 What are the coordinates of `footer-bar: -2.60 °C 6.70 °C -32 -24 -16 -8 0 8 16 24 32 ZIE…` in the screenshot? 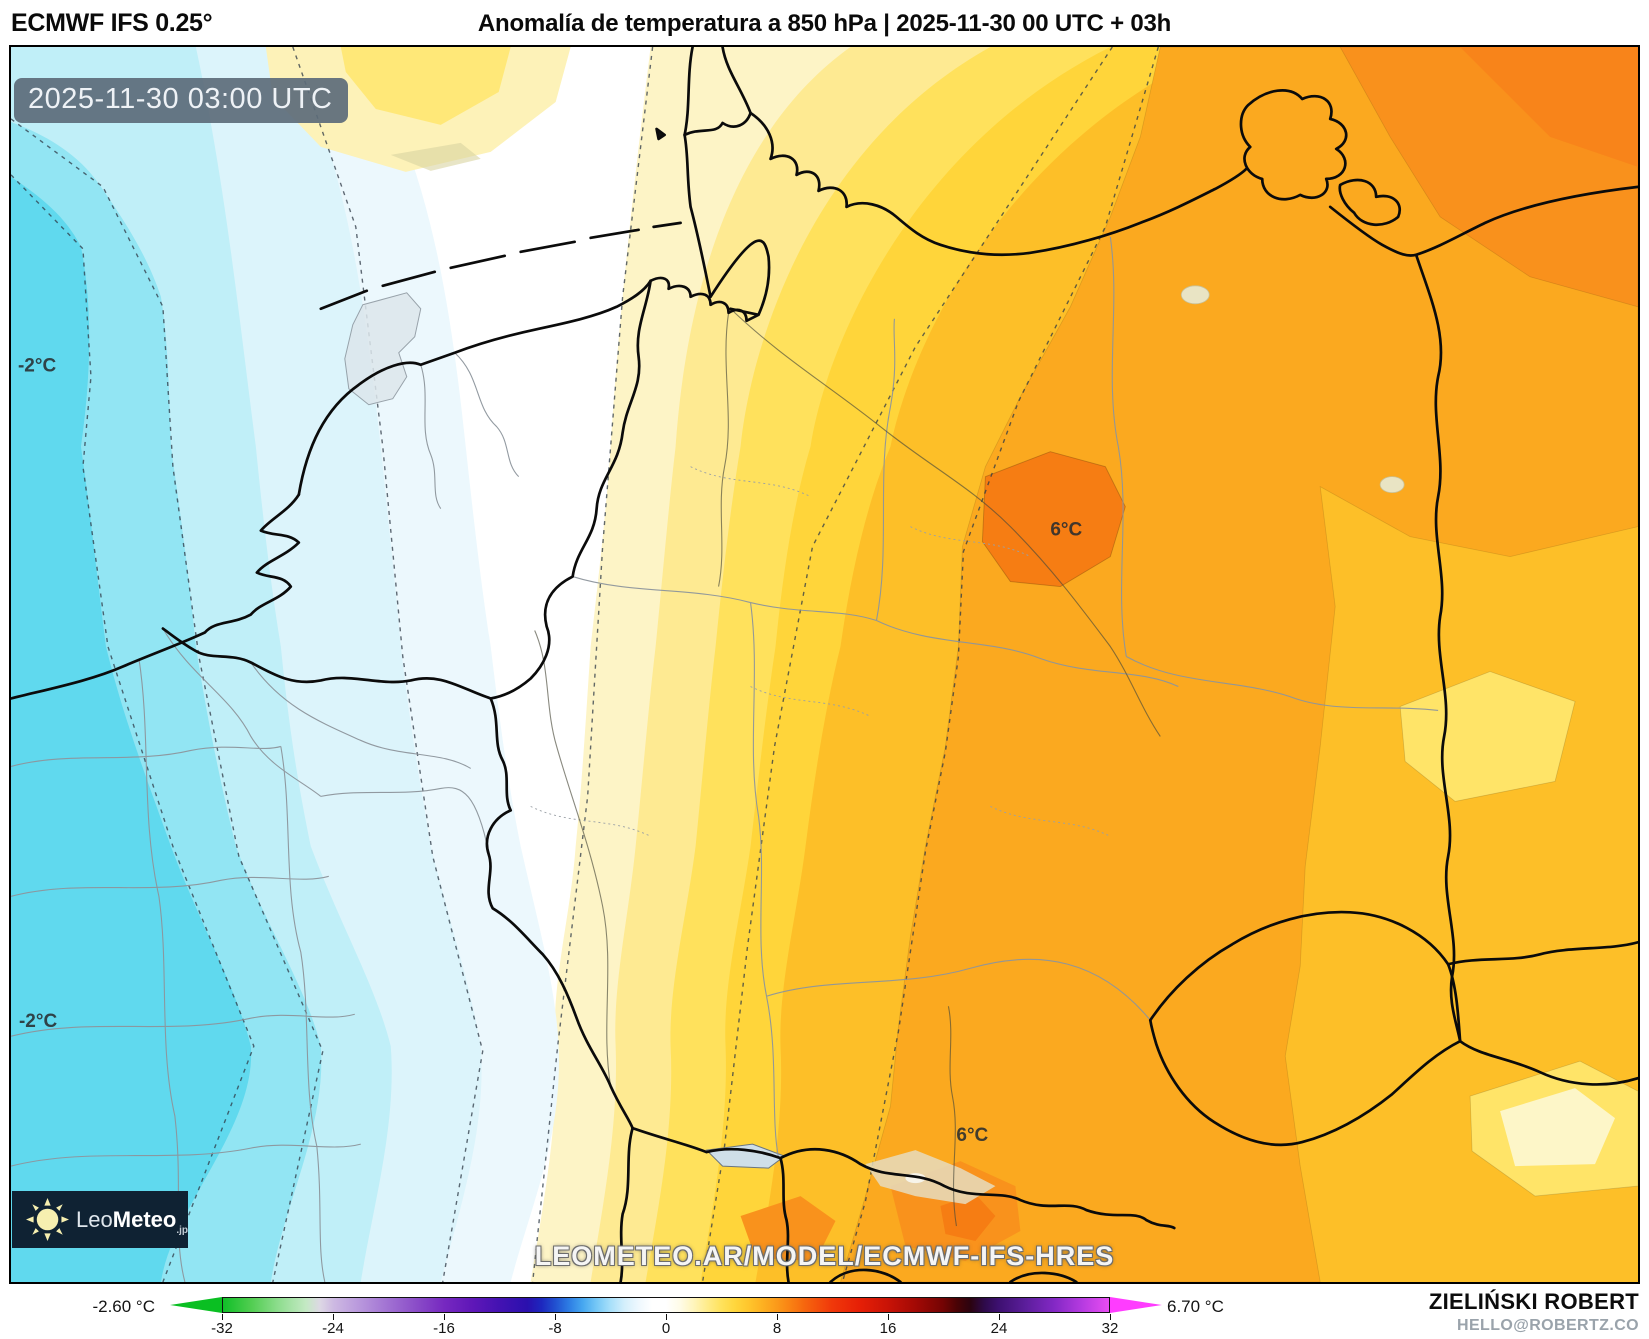 It's located at (824, 1311).